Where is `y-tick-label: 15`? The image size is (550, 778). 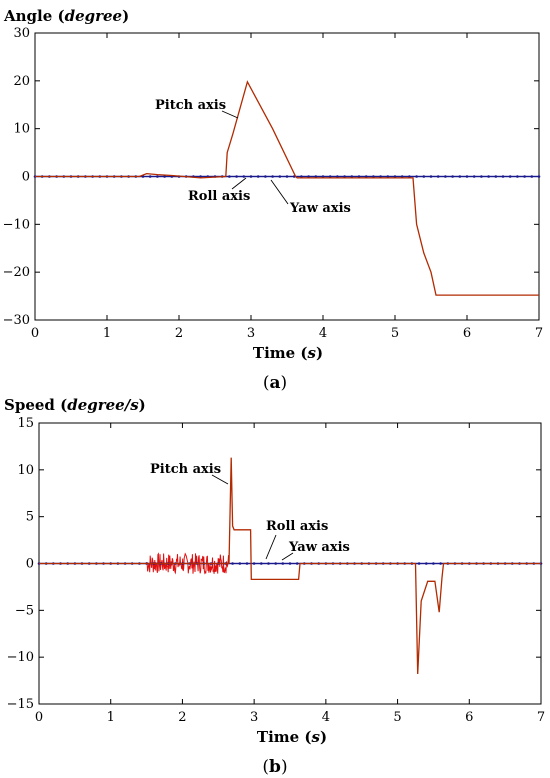
y-tick-label: 15 is located at coordinates (25, 423).